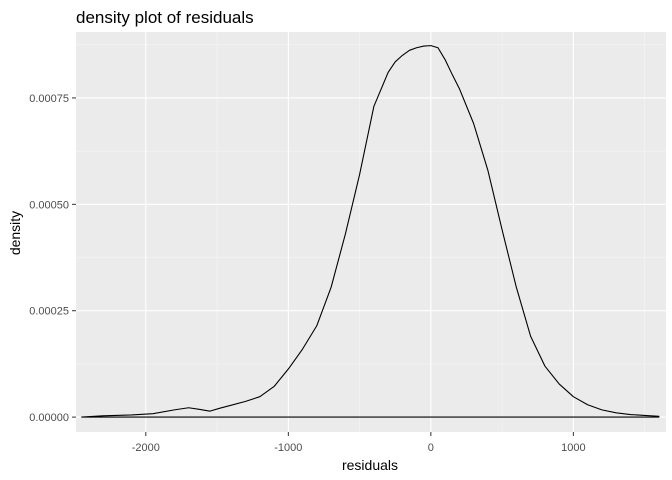 This screenshot has height=480, width=672. Describe the element at coordinates (49, 205) in the screenshot. I see `y-tick-label: 0.00050` at that location.